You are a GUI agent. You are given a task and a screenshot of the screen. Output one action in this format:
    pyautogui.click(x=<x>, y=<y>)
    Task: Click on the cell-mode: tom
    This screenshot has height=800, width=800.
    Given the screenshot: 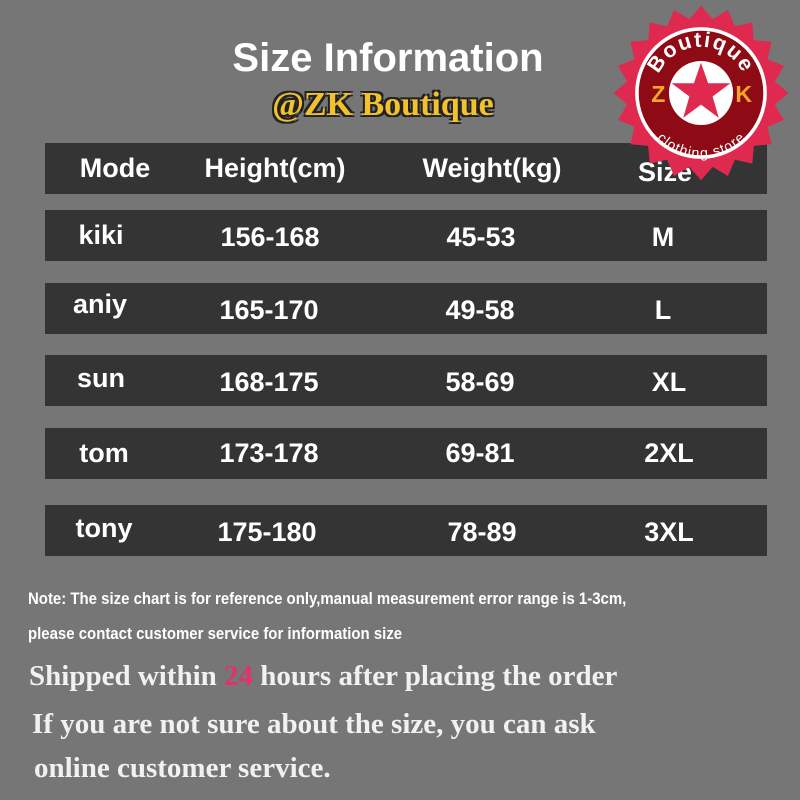 What is the action you would take?
    pyautogui.click(x=104, y=453)
    